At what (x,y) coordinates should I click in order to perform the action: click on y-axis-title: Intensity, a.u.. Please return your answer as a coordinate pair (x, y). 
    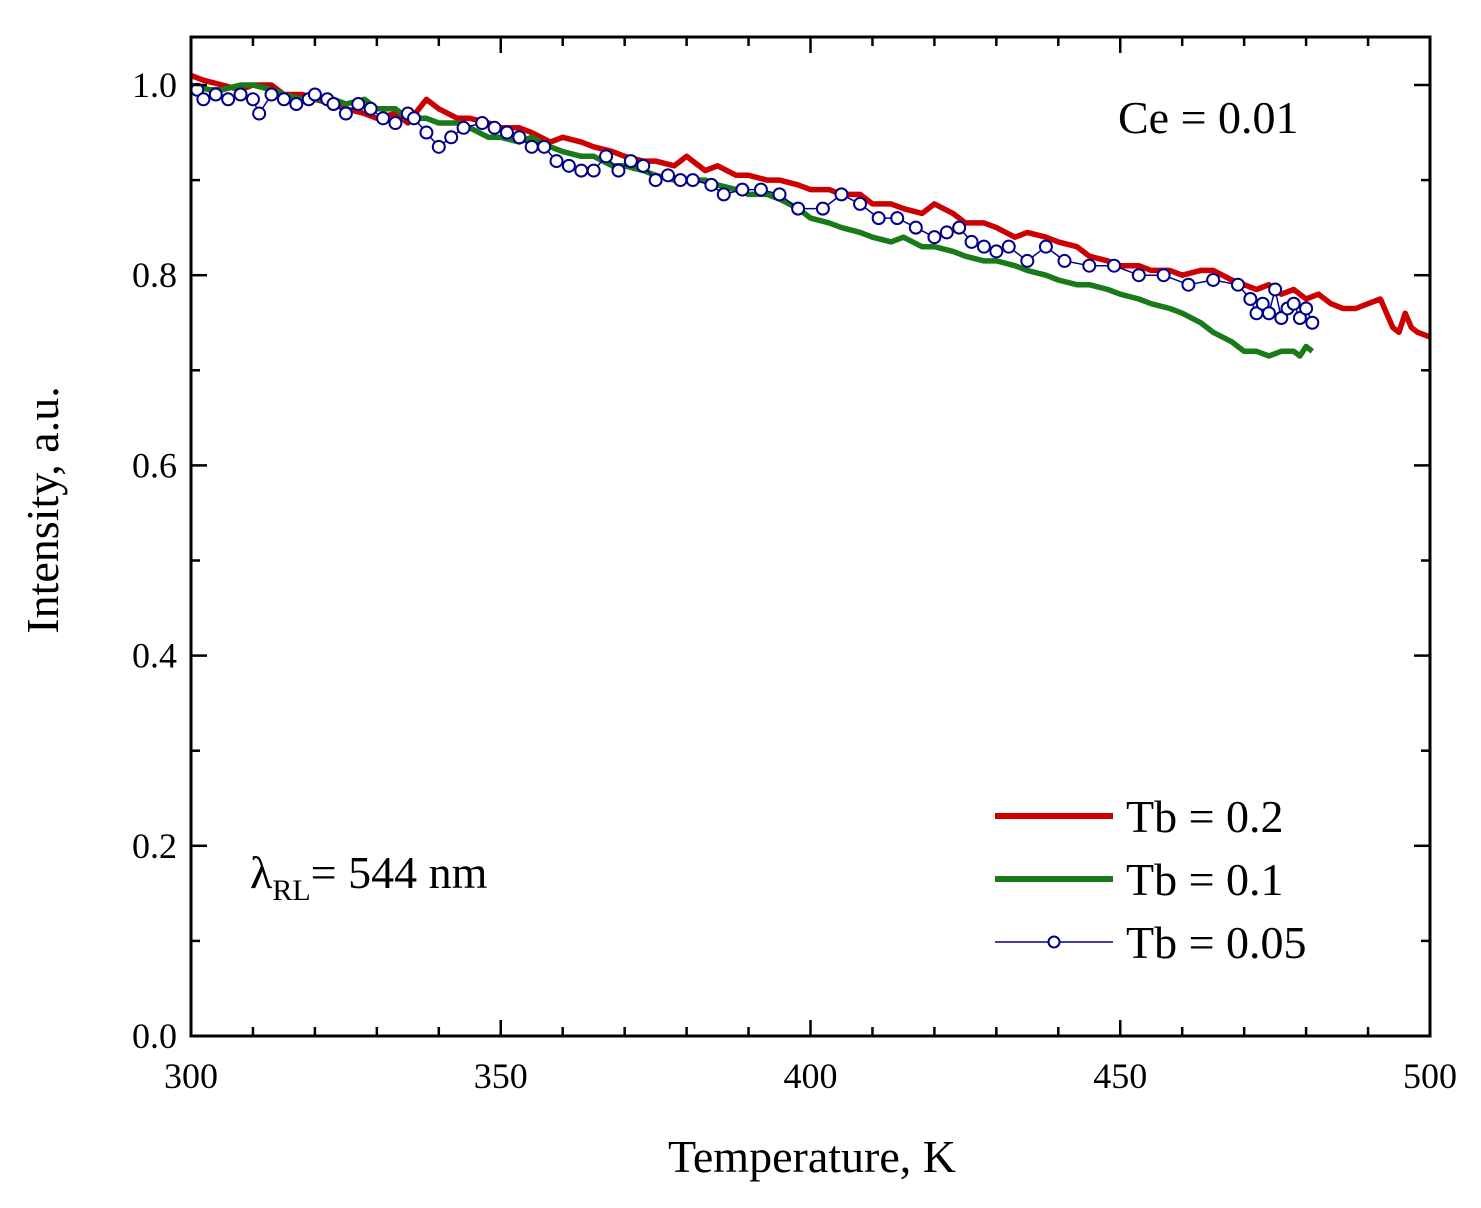
    Looking at the image, I should click on (42, 509).